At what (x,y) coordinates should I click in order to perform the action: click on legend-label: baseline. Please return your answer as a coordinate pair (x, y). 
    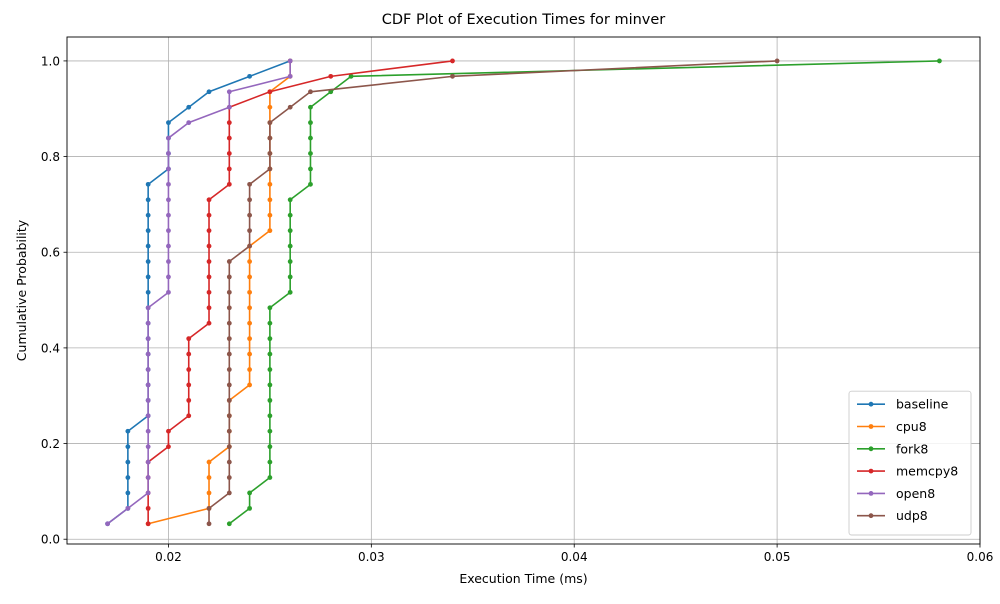
    Looking at the image, I should click on (922, 404).